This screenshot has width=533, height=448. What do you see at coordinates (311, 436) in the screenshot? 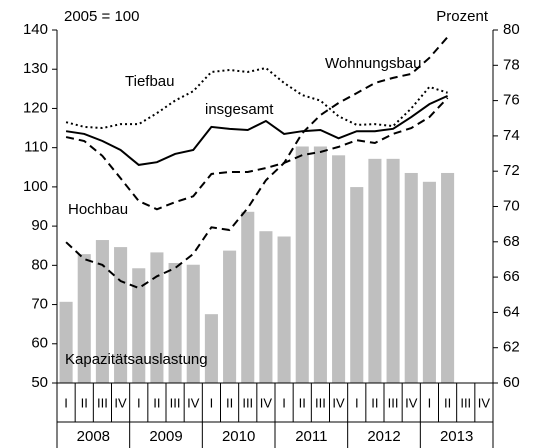
I see `year-label: 2011` at bounding box center [311, 436].